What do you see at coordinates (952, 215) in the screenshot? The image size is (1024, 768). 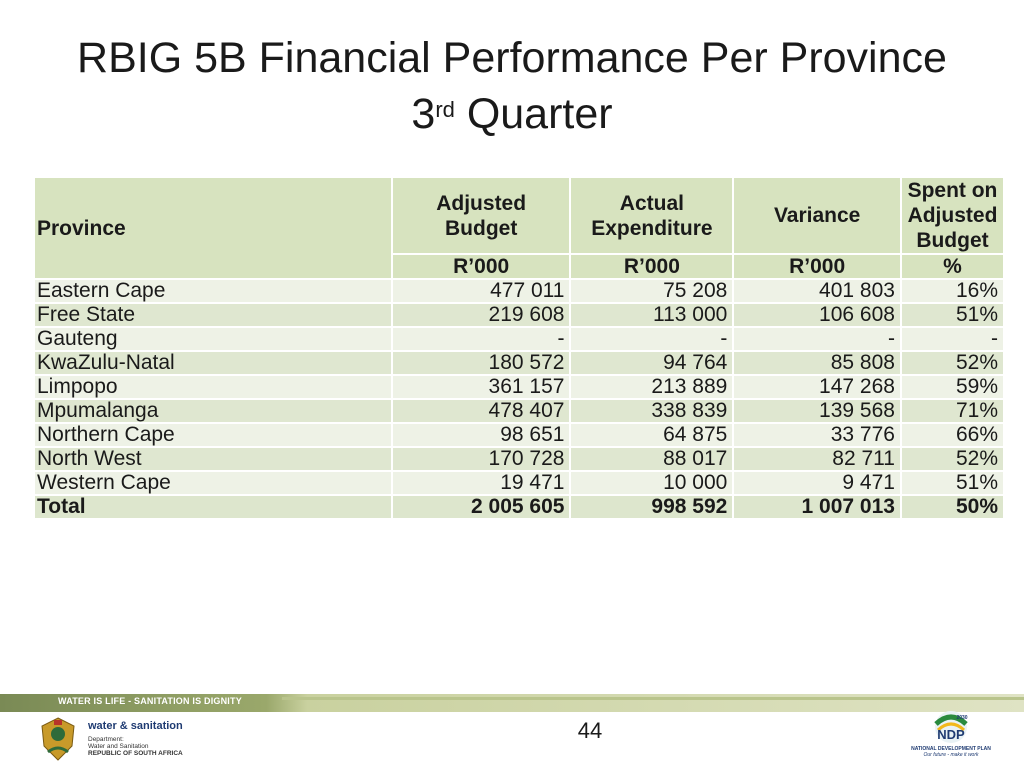 I see `header-spent-on-budget: Spent on Adjusted Budget` at bounding box center [952, 215].